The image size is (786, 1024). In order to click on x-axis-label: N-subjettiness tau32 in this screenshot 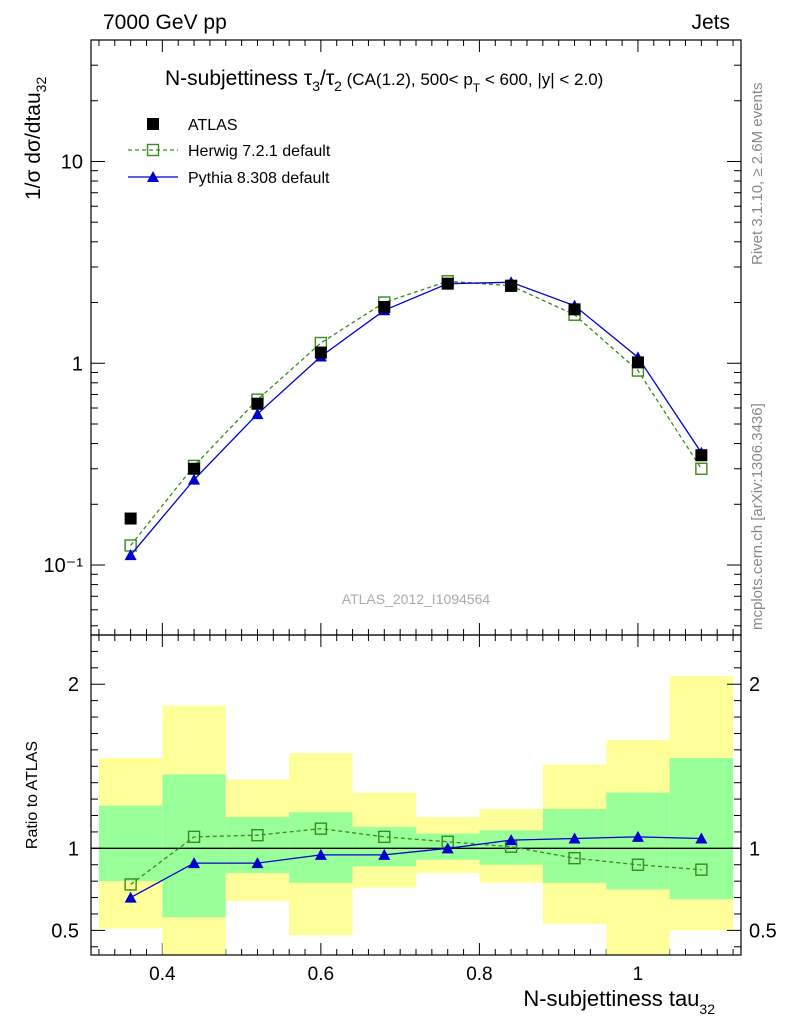, I will do `click(619, 1001)`.